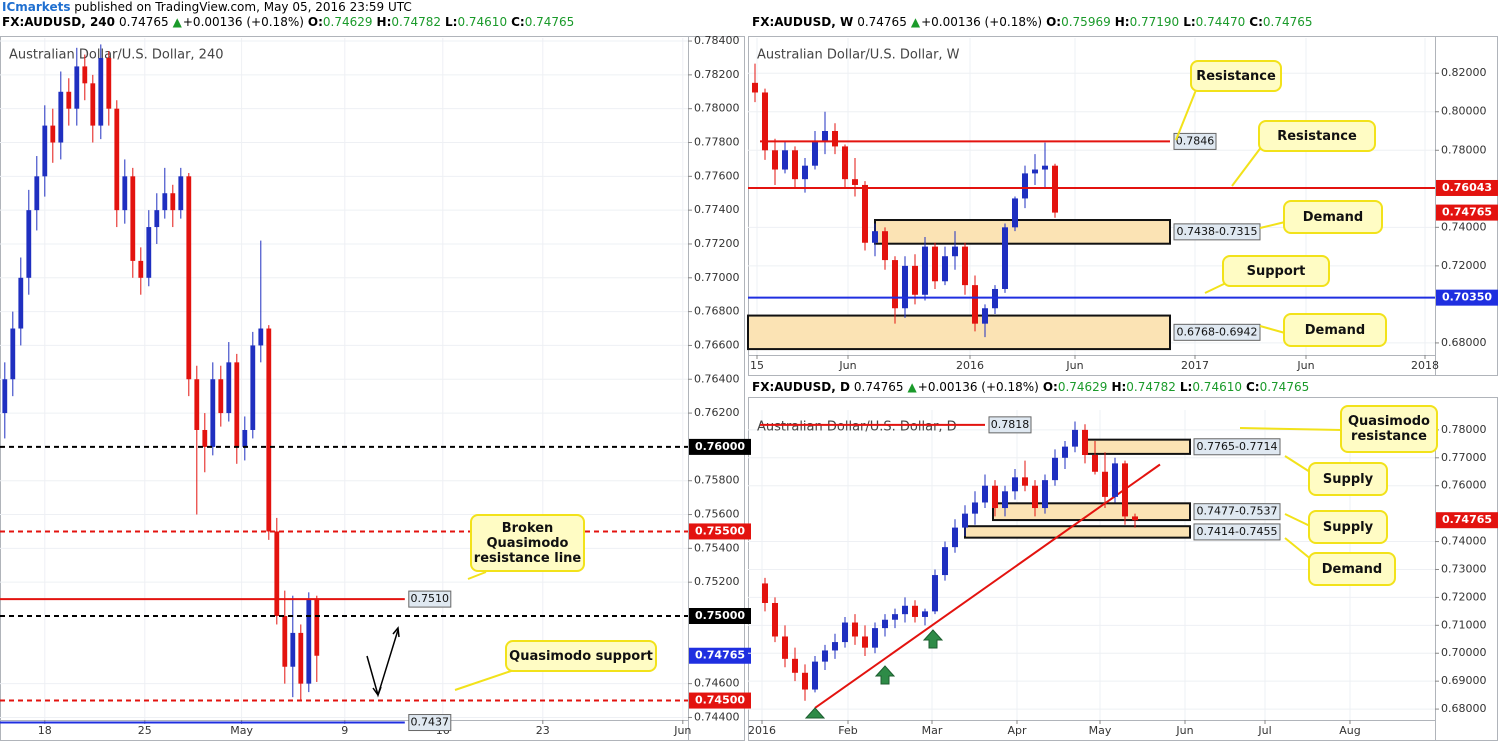  I want to click on level-label: 0.7510, so click(430, 598).